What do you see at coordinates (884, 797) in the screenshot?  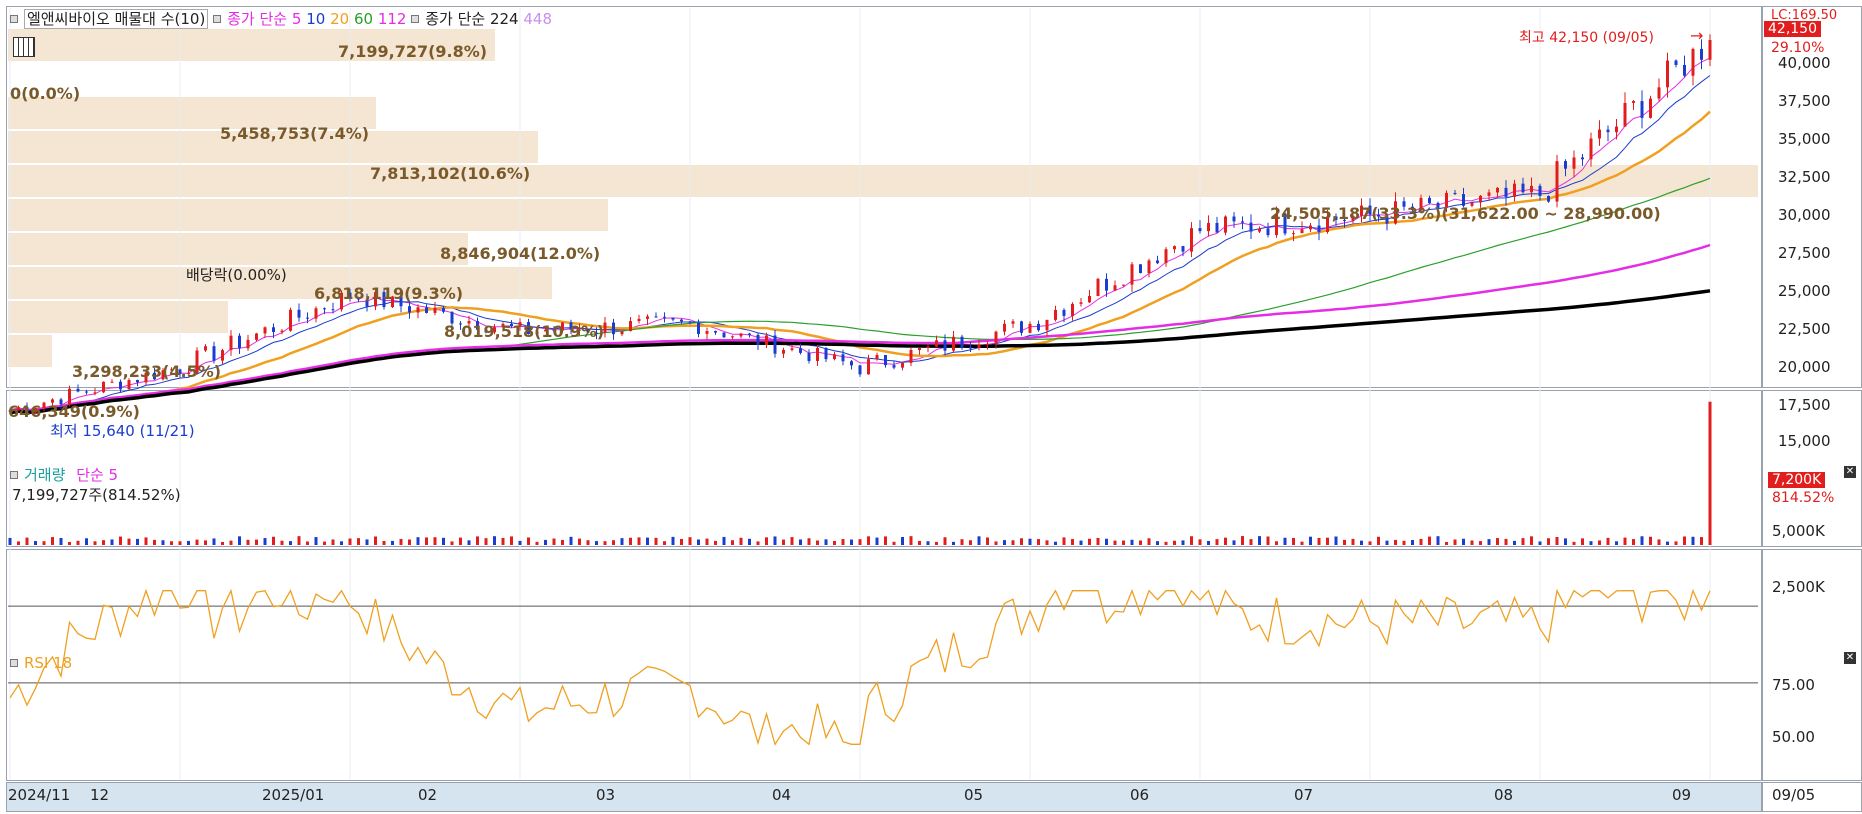 I see `x-axis-bar` at bounding box center [884, 797].